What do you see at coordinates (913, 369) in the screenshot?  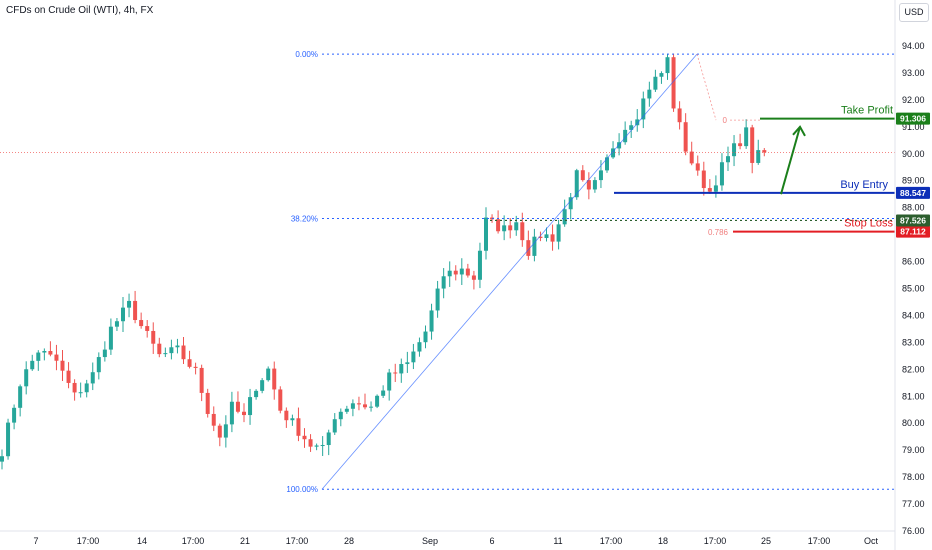 I see `price-tick-label: 82.00` at bounding box center [913, 369].